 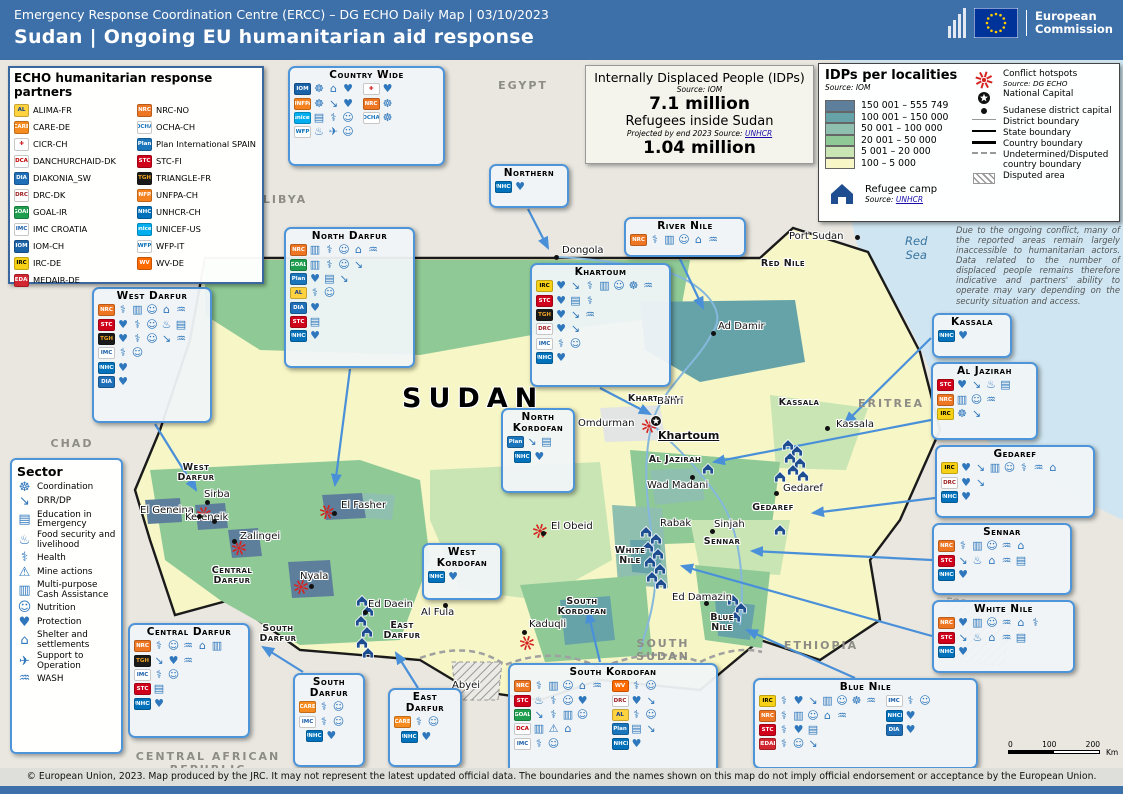 What do you see at coordinates (873, 507) in the screenshot?
I see `callout-arrow` at bounding box center [873, 507].